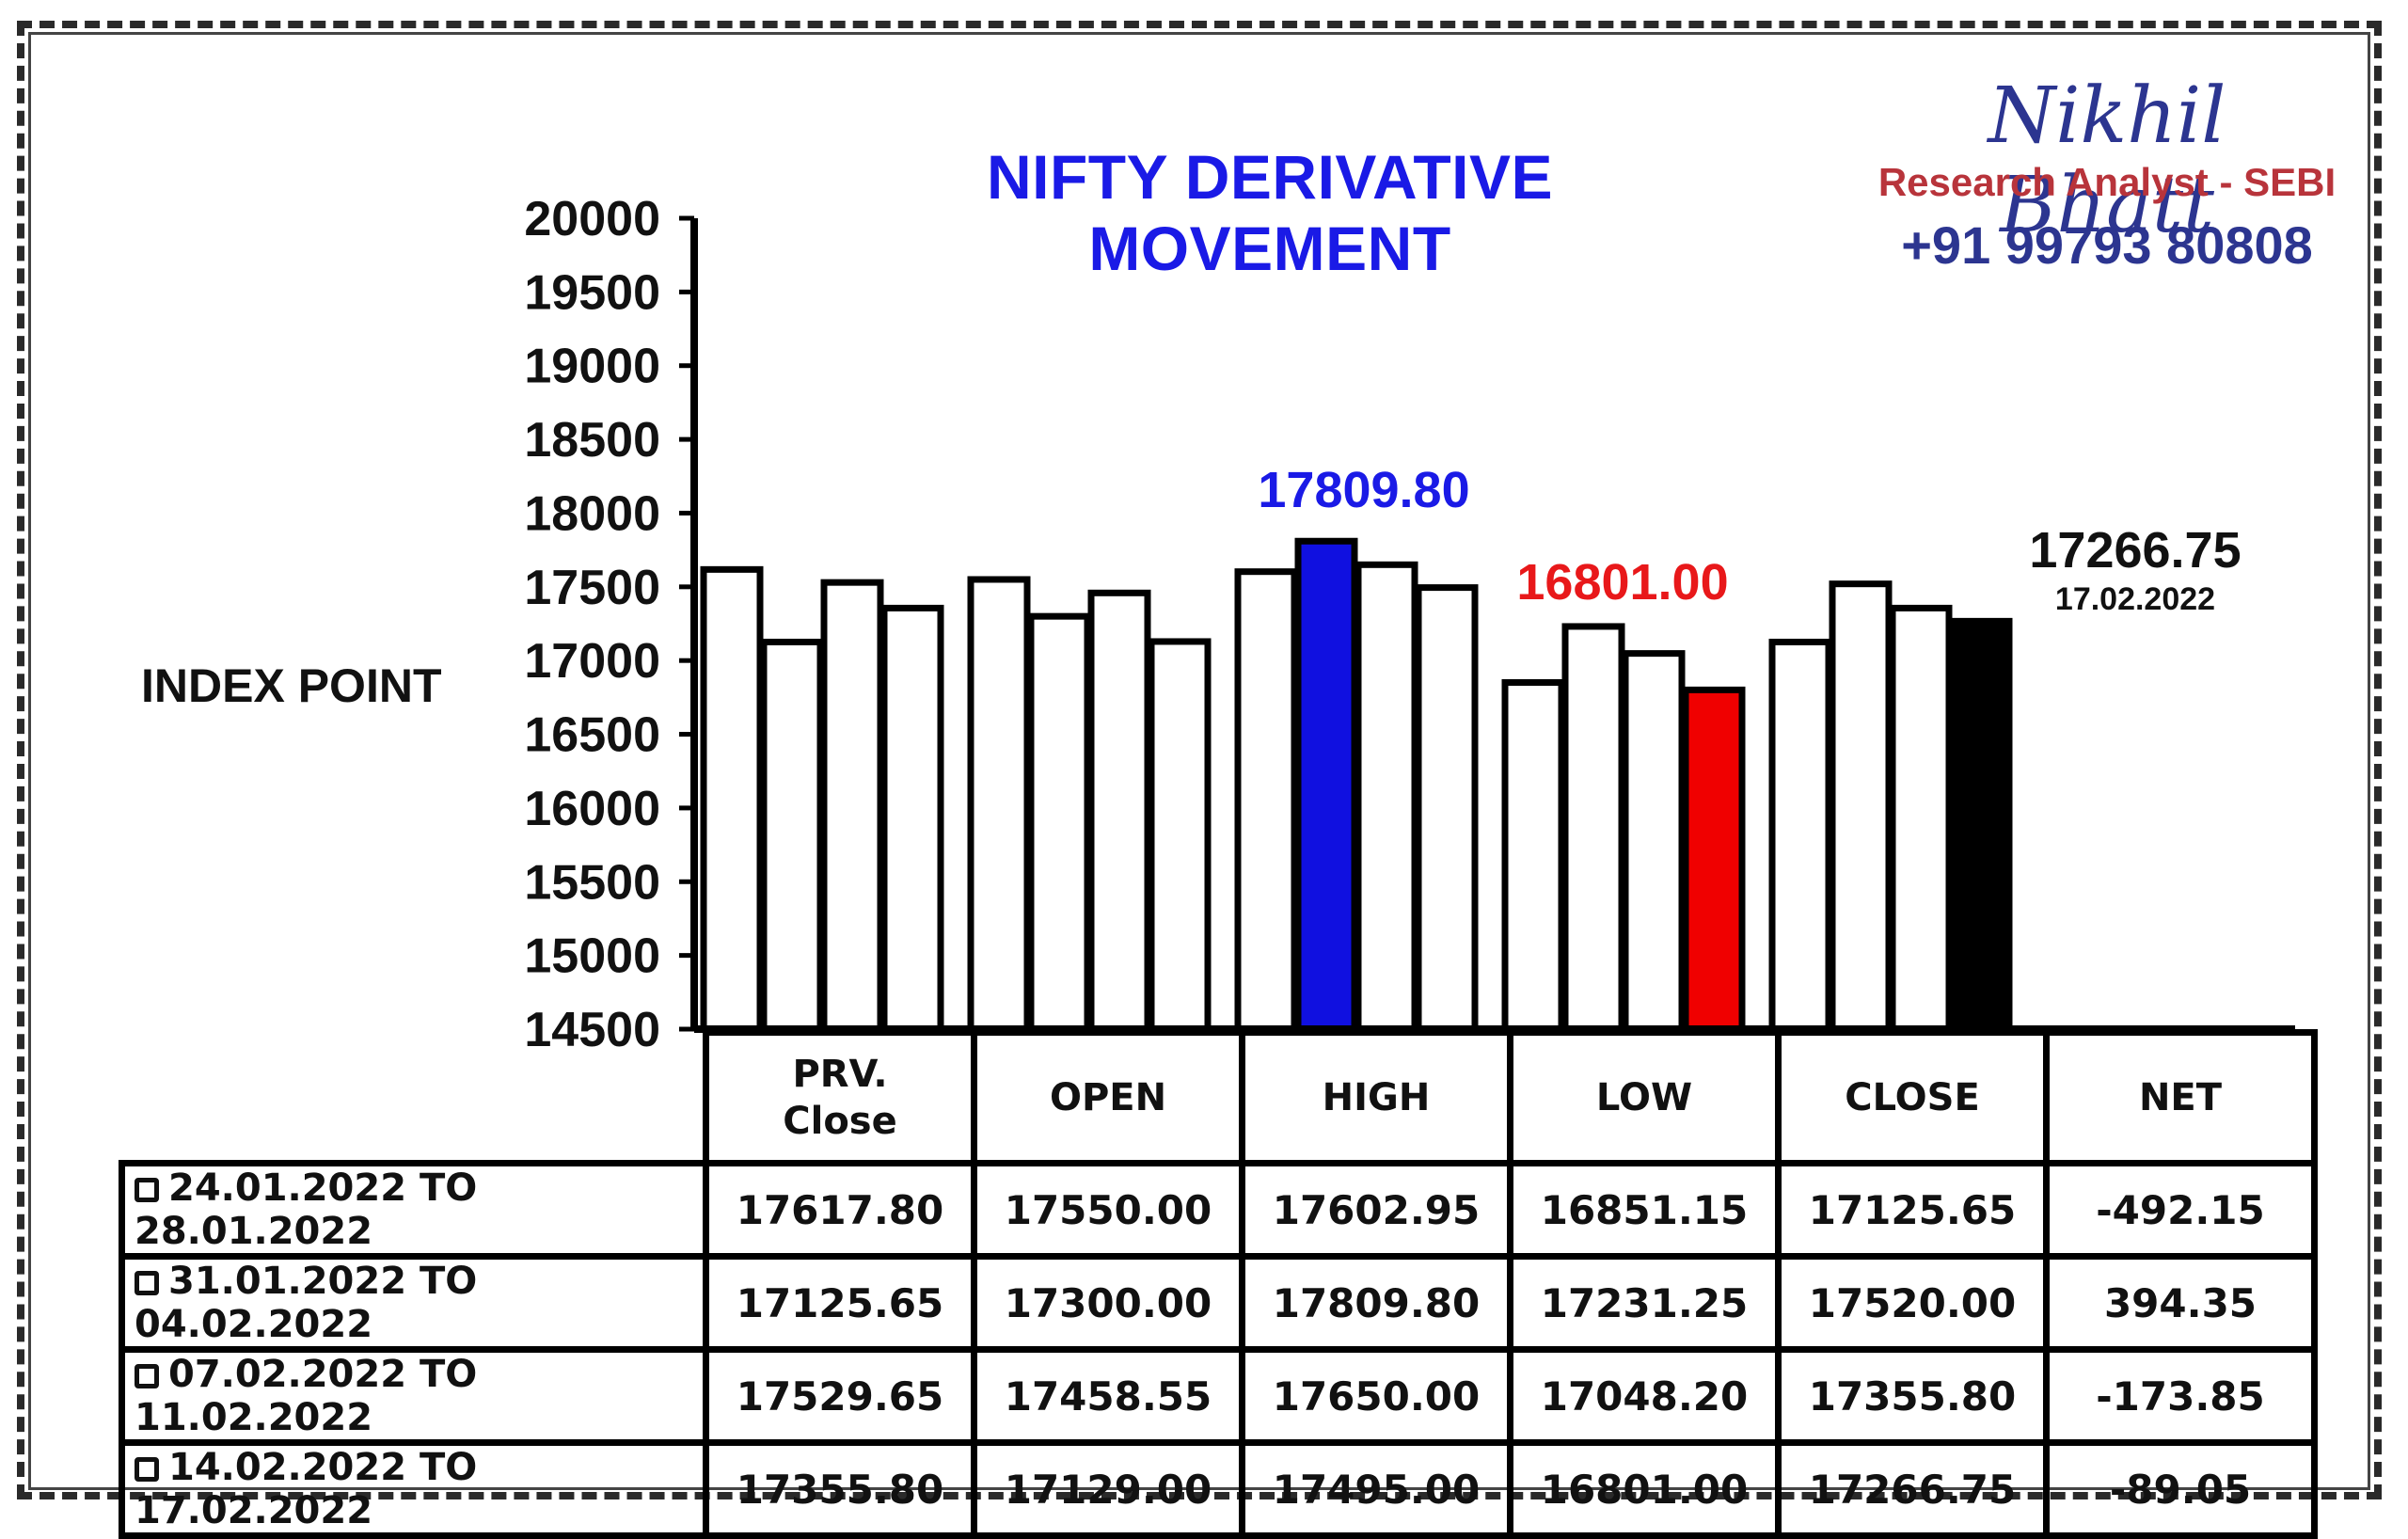 The image size is (2408, 1539). What do you see at coordinates (2180, 1210) in the screenshot?
I see `cell: -492.15` at bounding box center [2180, 1210].